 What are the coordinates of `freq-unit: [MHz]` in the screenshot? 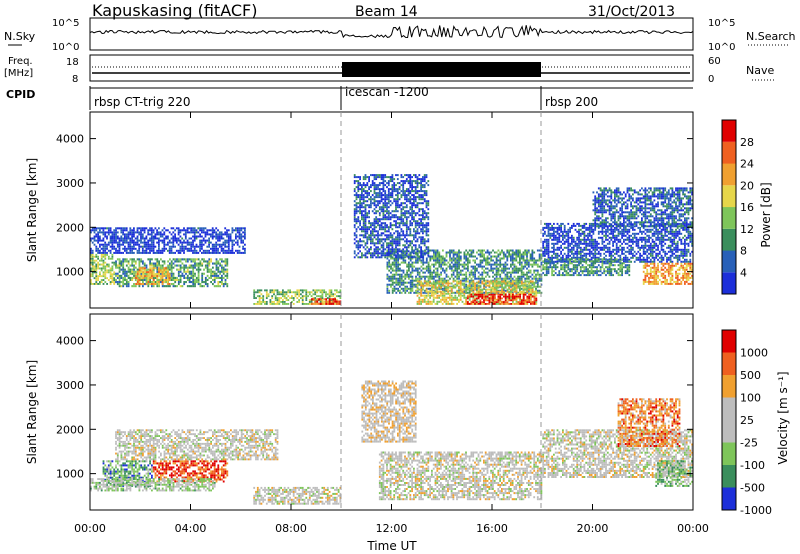 It's located at (18, 73).